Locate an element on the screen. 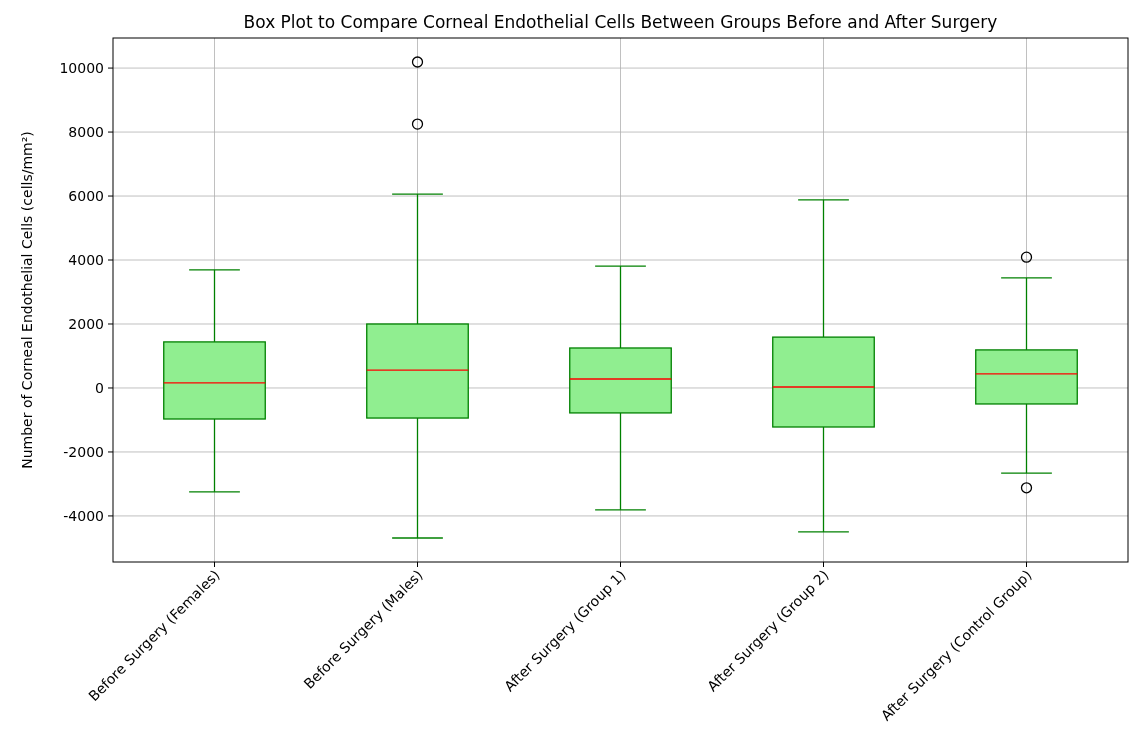 Image resolution: width=1144 pixels, height=744 pixels. y-tick-label: 2000 is located at coordinates (86, 323).